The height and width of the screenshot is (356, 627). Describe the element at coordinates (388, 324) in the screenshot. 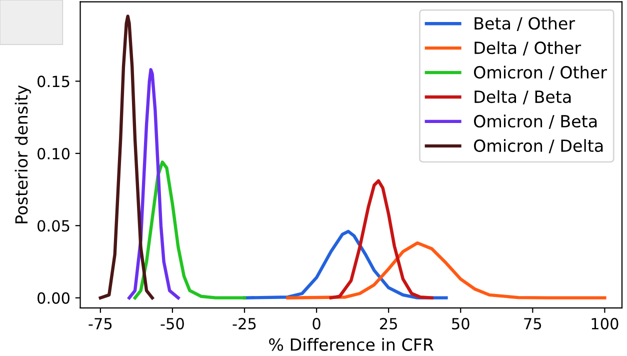

I see `x-tick-label: 25` at that location.